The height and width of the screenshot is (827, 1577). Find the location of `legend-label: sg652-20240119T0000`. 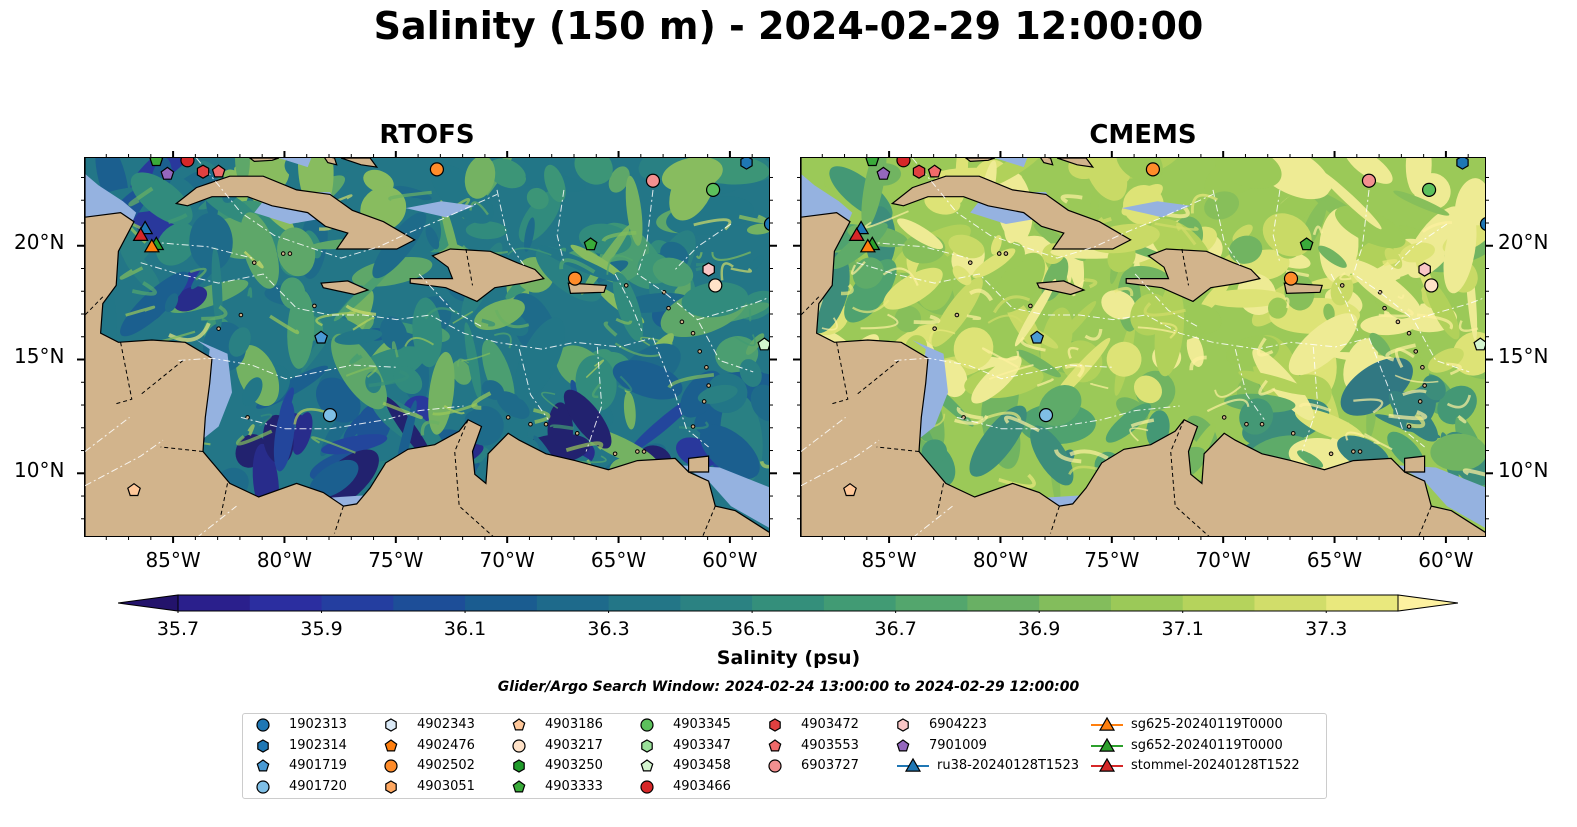

legend-label: sg652-20240119T0000 is located at coordinates (1207, 745).